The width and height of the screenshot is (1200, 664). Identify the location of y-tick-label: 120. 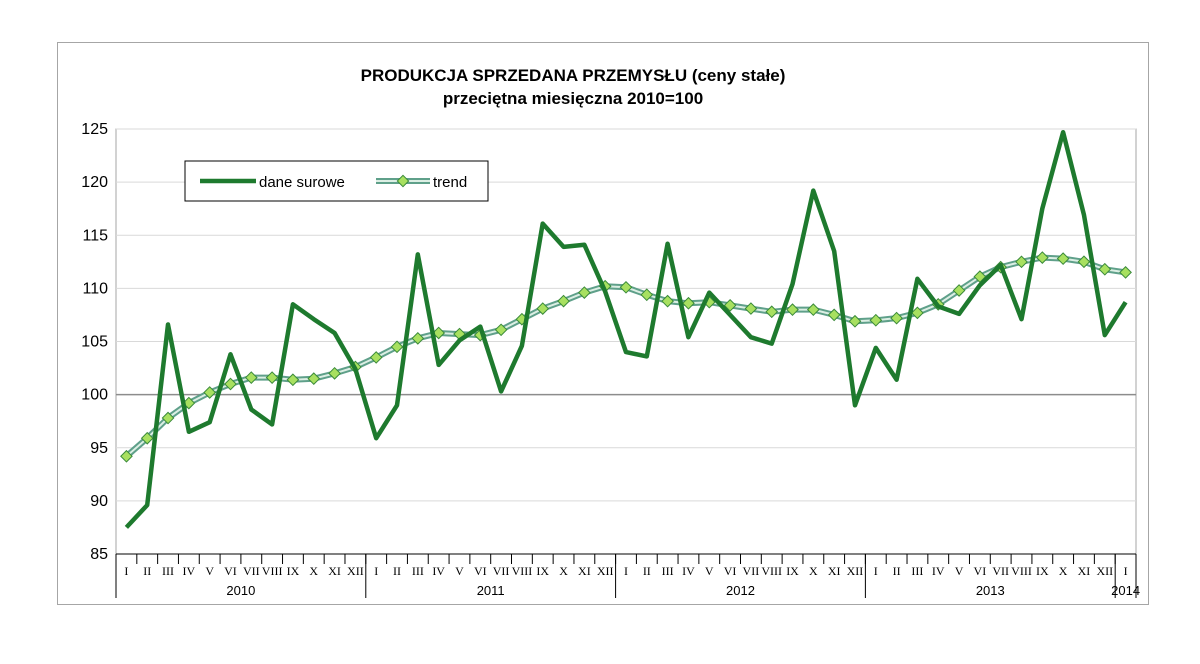
(94, 182).